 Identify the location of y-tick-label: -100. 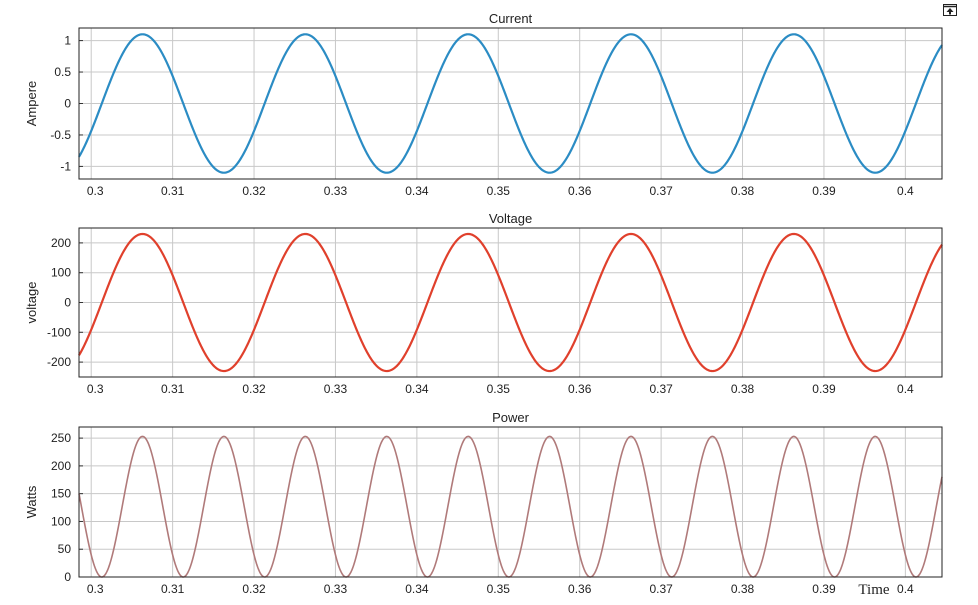
(59, 332).